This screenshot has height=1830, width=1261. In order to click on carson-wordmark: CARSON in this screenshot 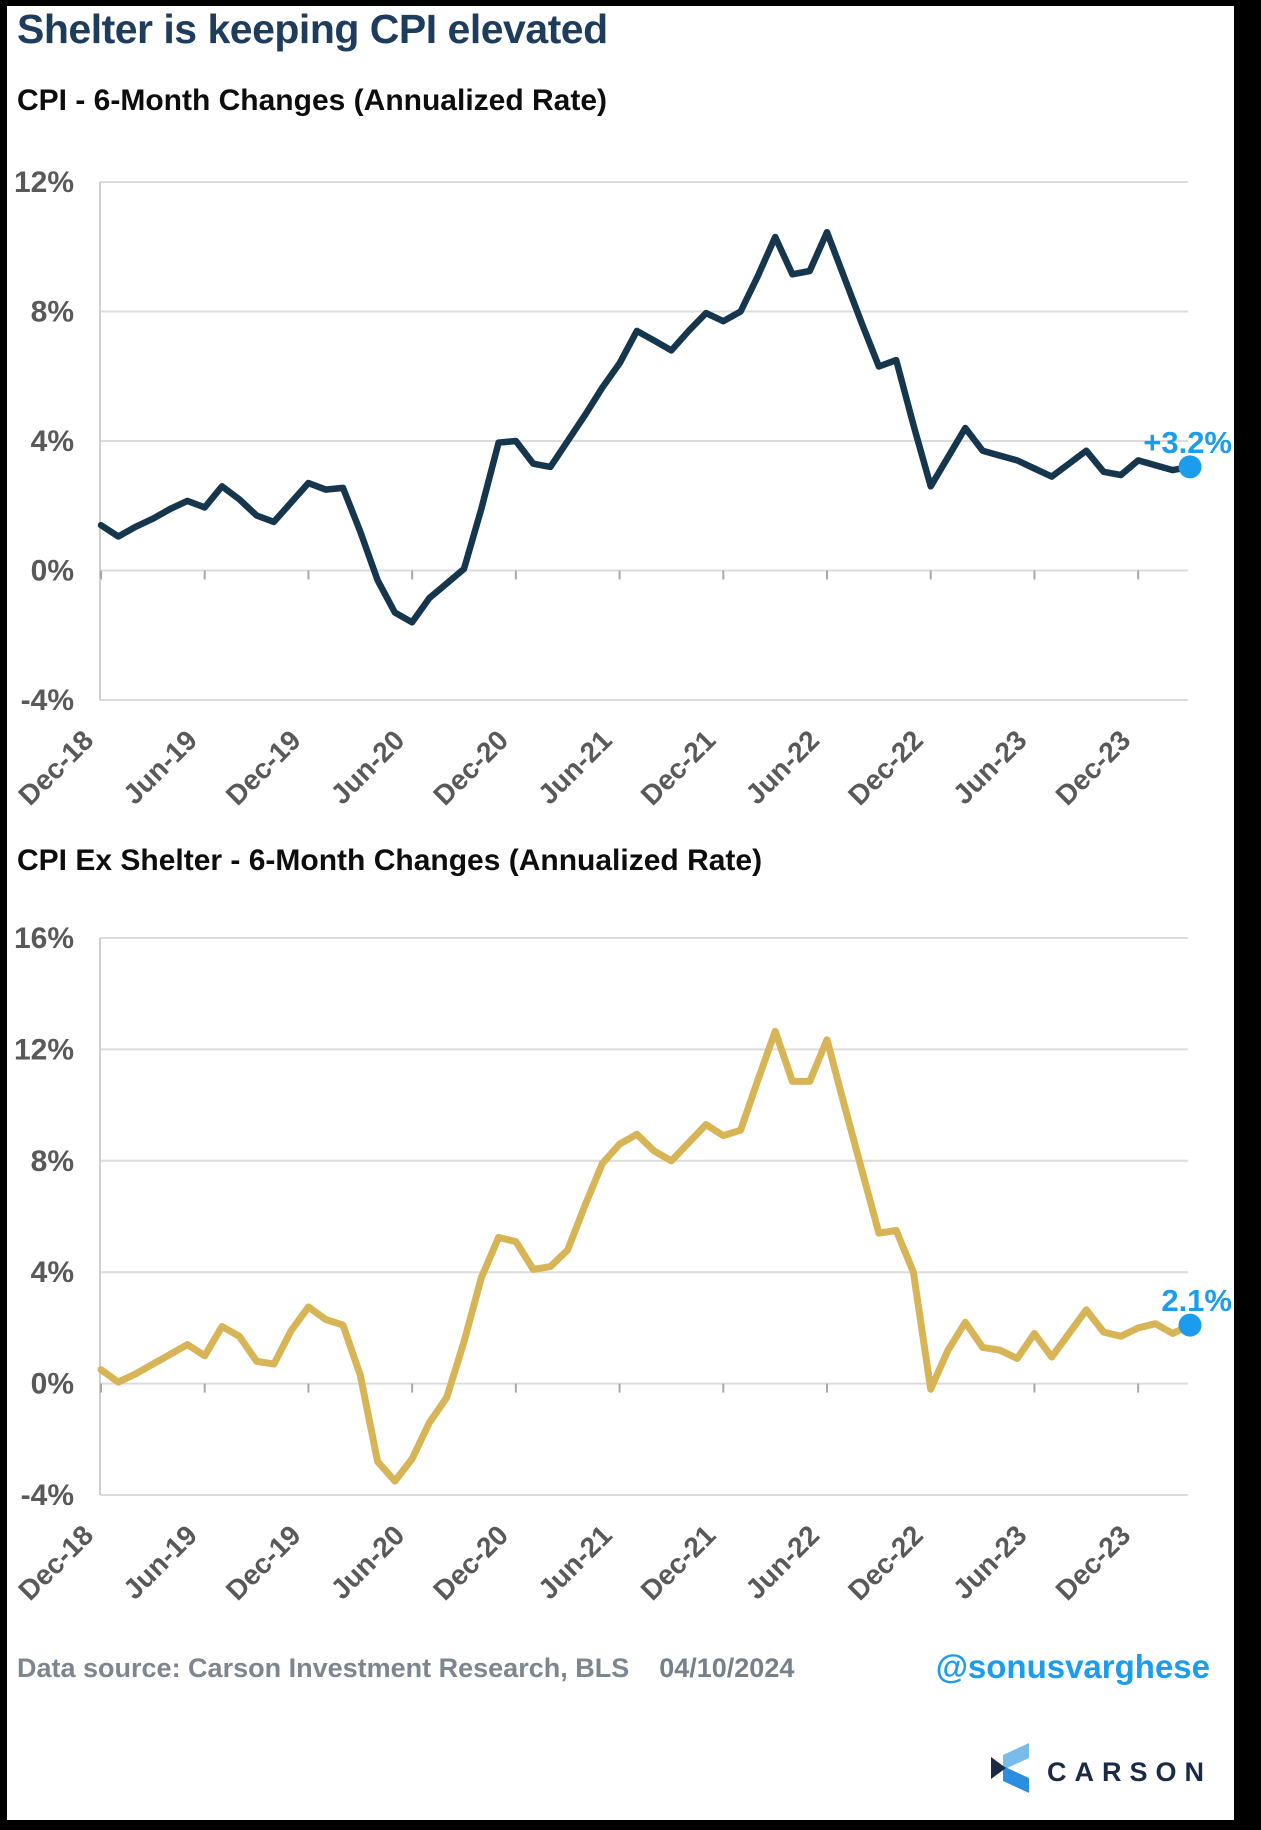, I will do `click(1130, 1771)`.